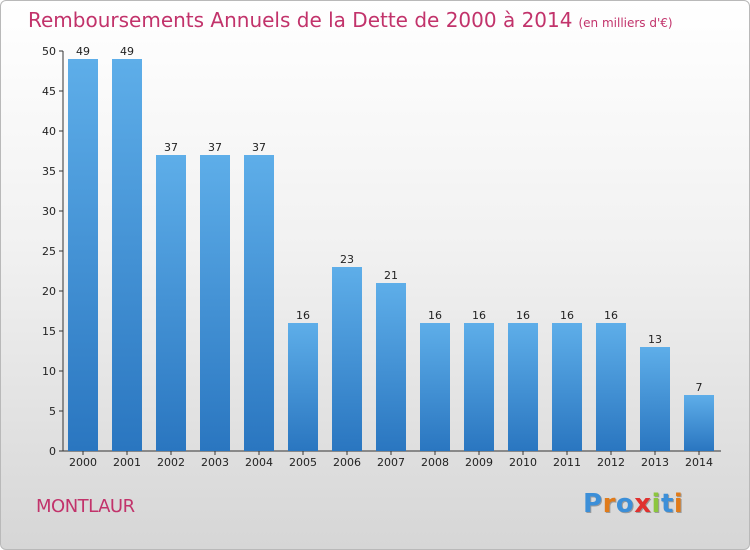  Describe the element at coordinates (49, 91) in the screenshot. I see `y-tick-label: 45` at that location.